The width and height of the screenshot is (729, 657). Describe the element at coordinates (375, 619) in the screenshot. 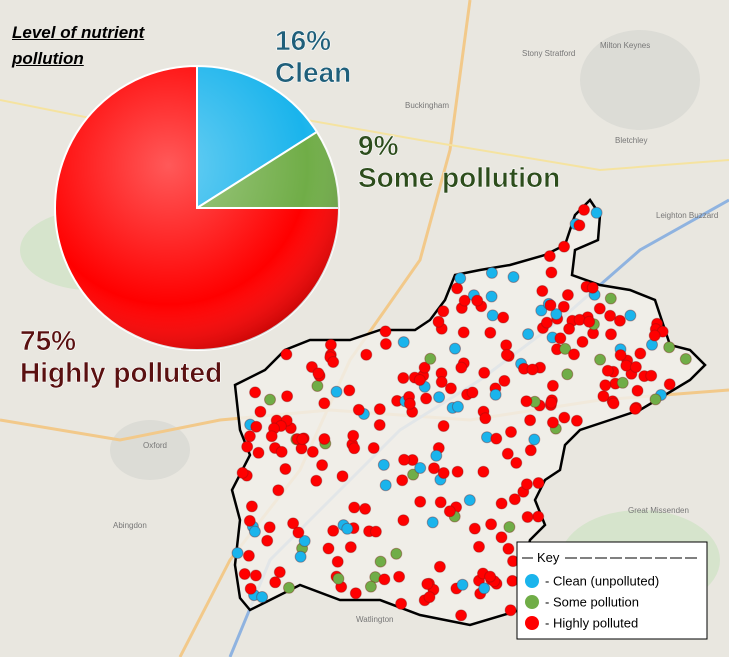

I see `place-label: Watlington` at that location.